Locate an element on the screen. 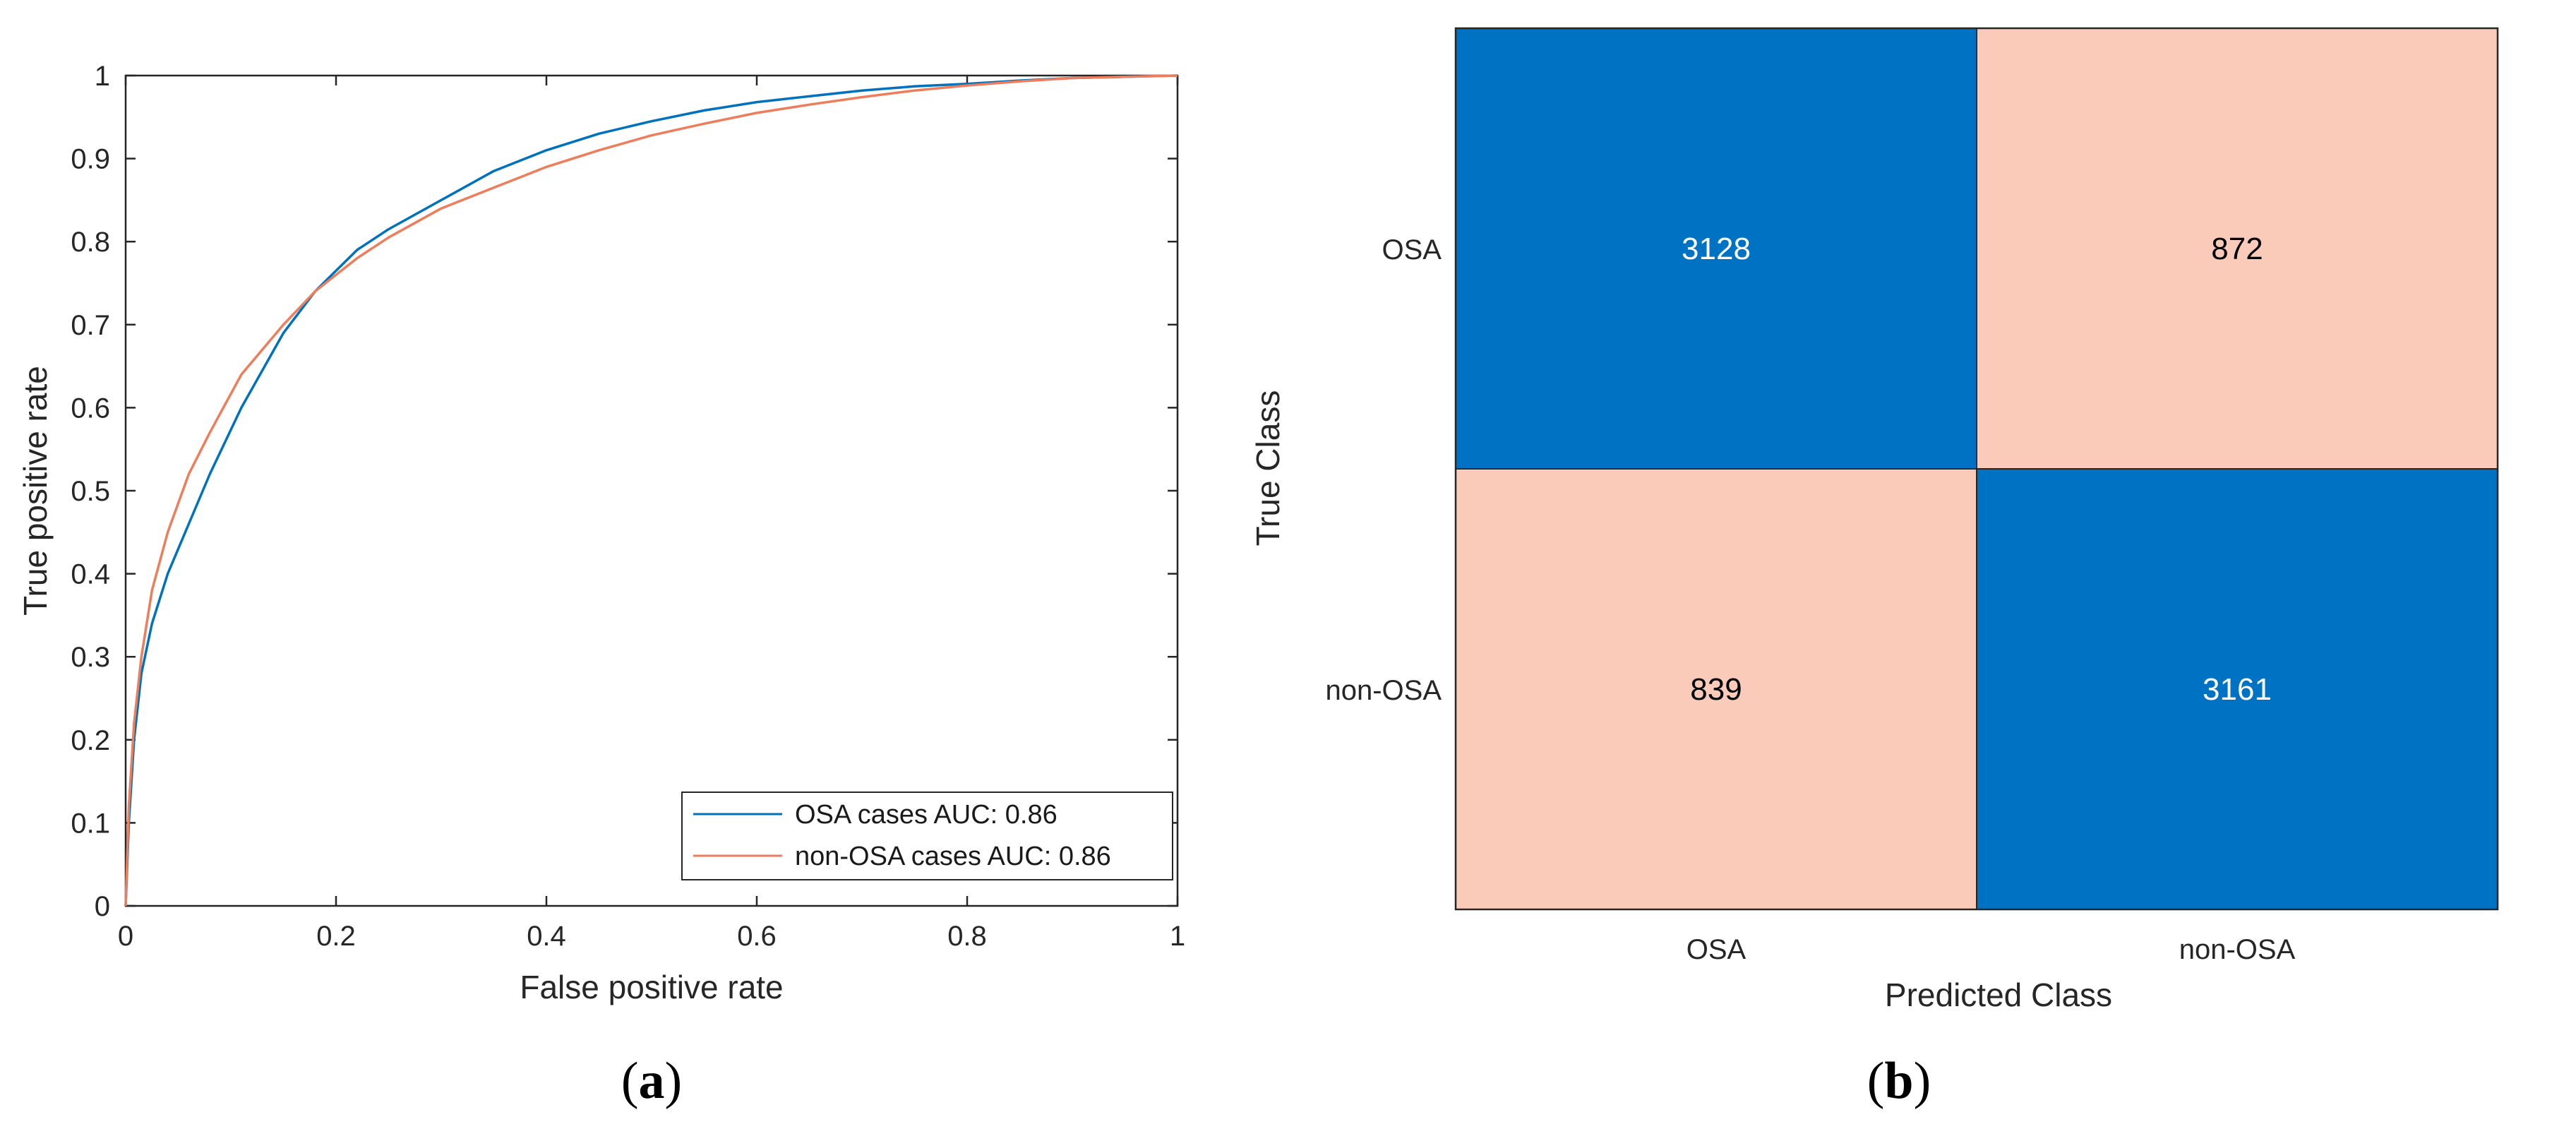  y-tick-label: 0.5 is located at coordinates (90, 491).